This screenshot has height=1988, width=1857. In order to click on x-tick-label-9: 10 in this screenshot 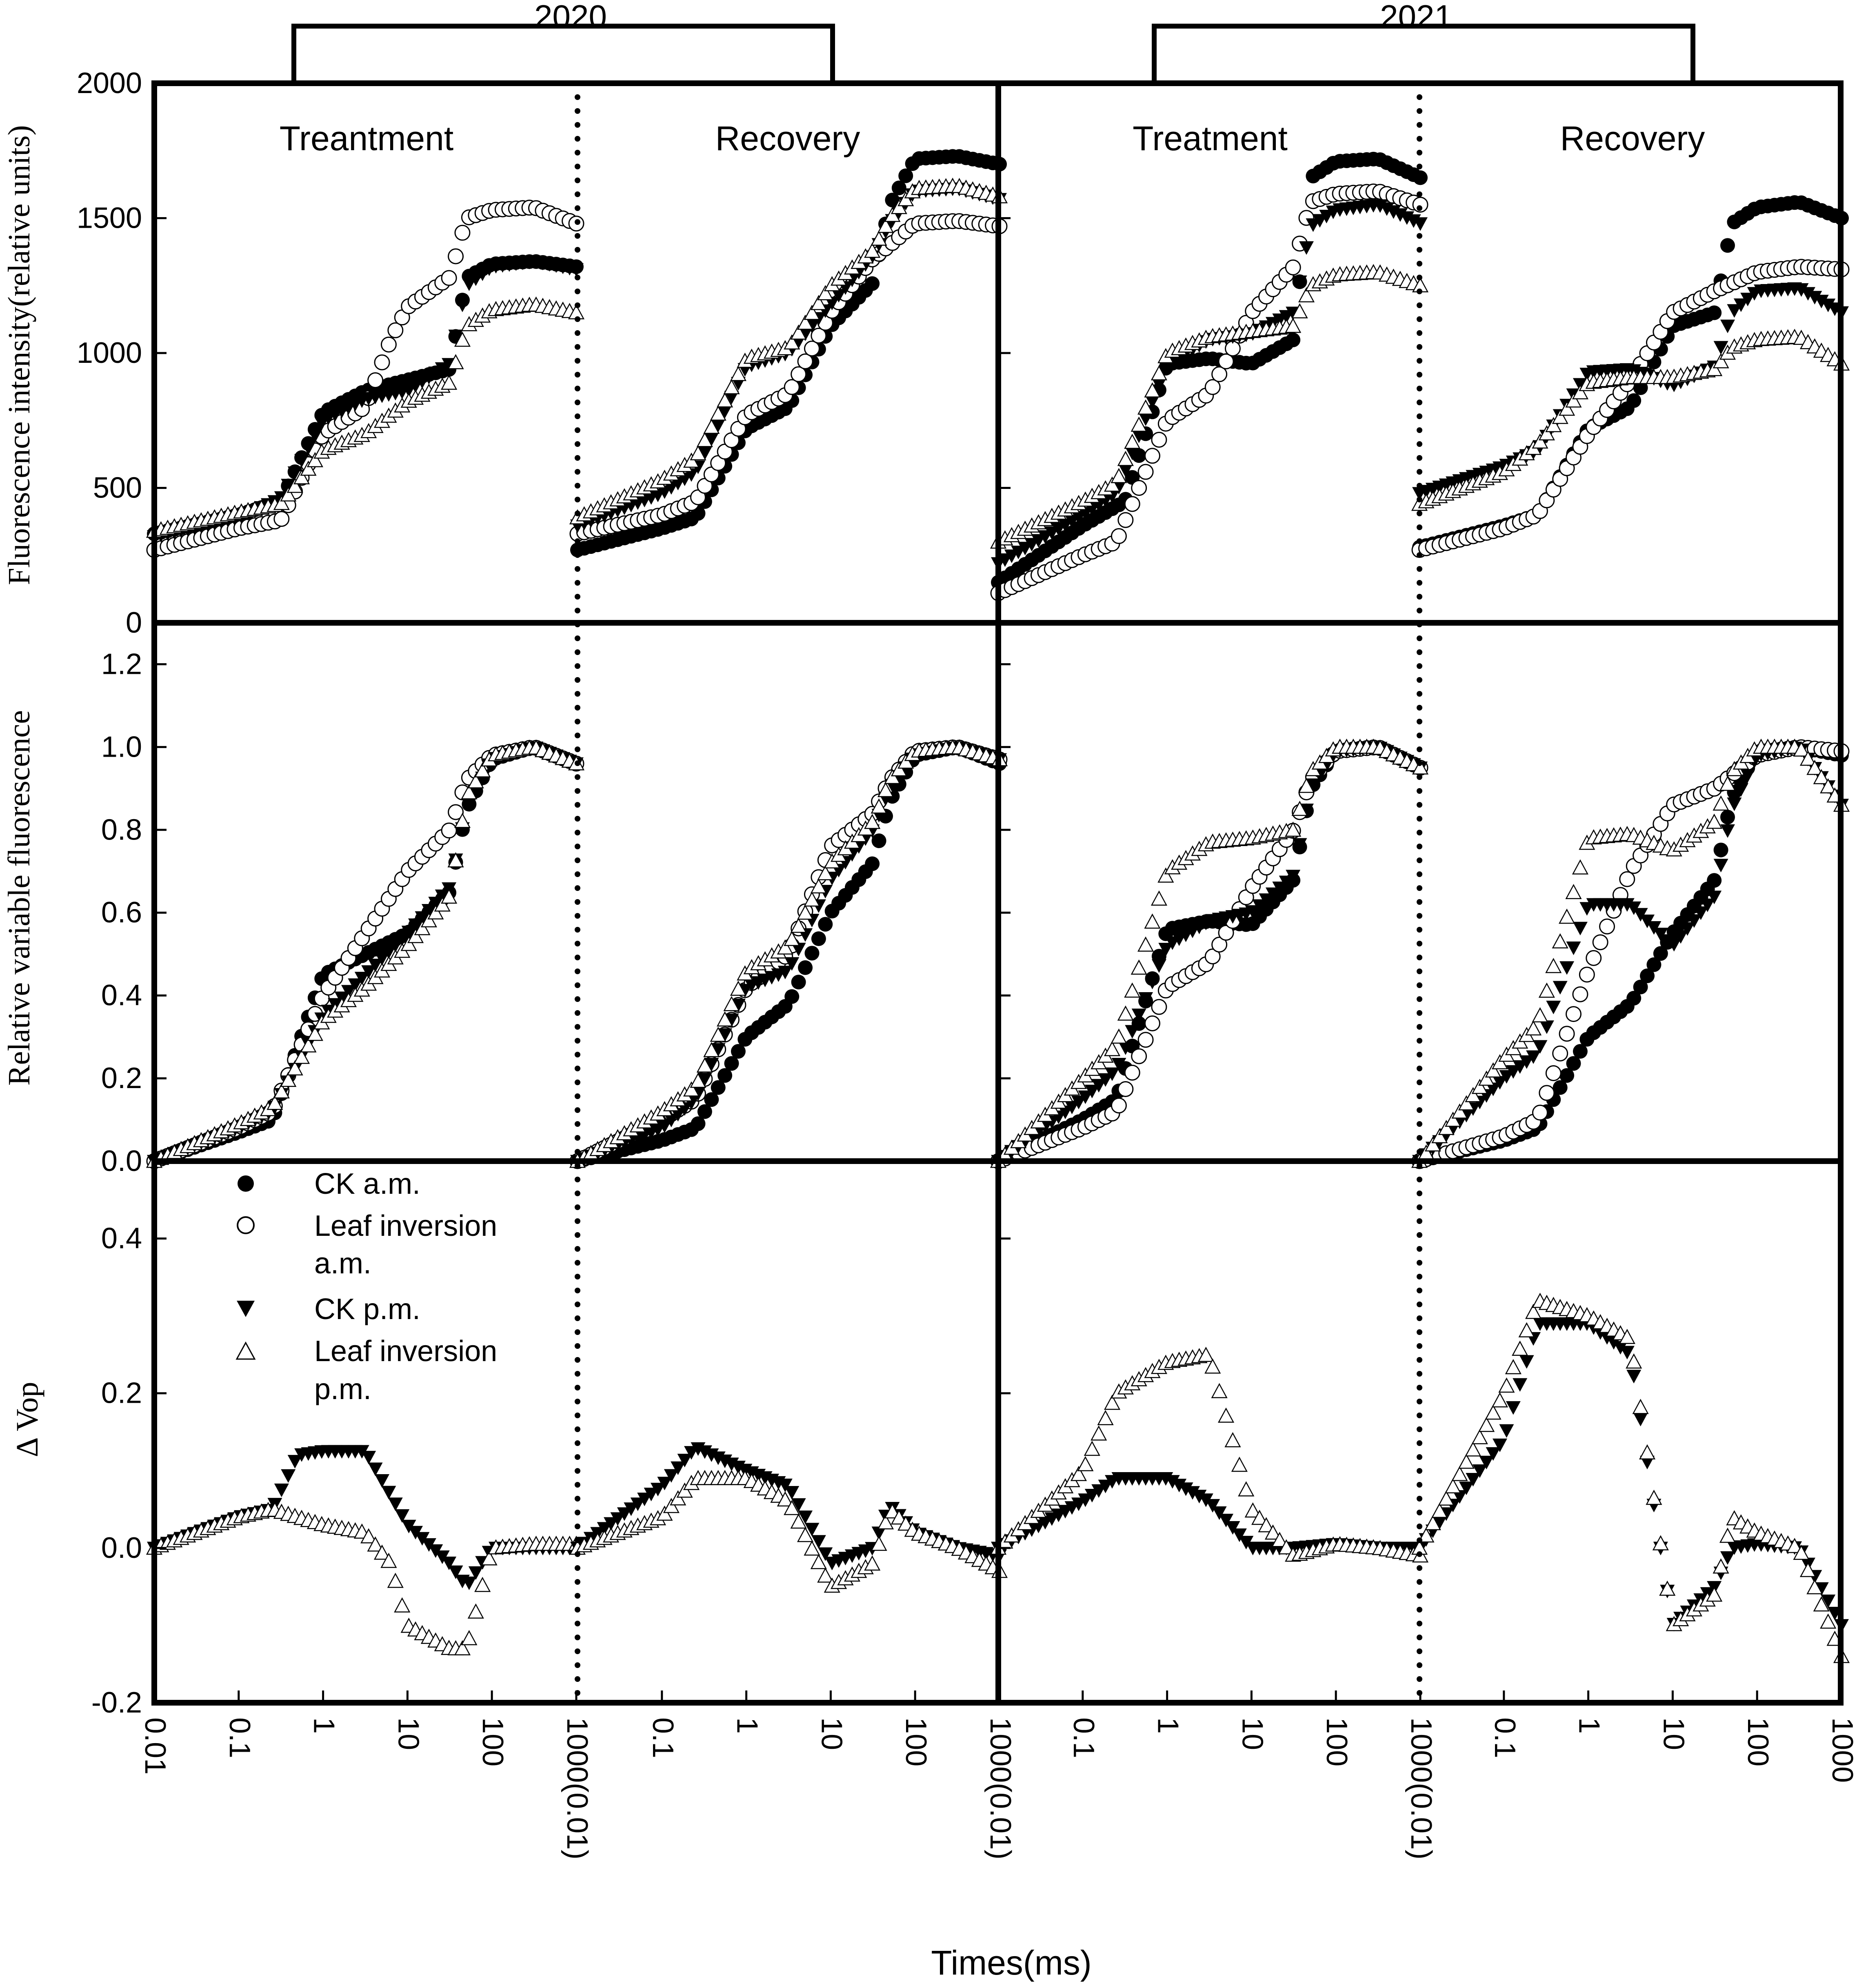, I will do `click(831, 1733)`.